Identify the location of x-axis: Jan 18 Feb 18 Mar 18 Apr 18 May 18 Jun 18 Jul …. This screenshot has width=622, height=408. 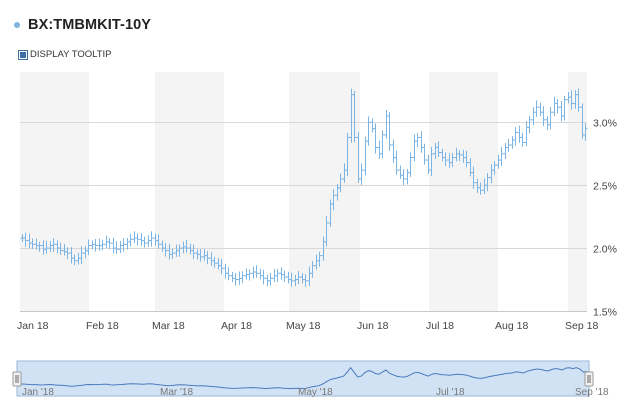
(307, 321).